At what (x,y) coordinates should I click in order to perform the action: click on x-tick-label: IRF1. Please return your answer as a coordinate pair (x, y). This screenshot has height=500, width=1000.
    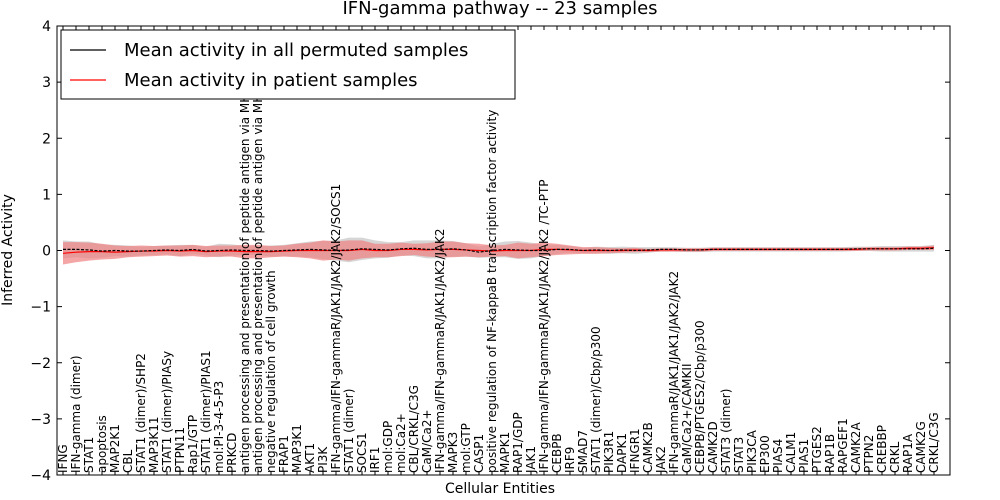
    Looking at the image, I should click on (375, 460).